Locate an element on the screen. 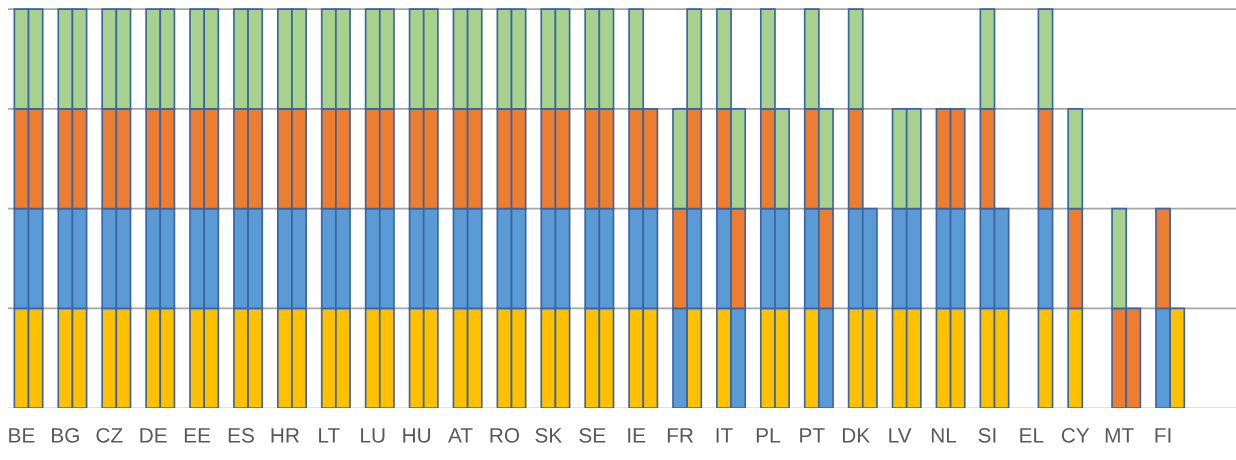 The height and width of the screenshot is (460, 1236). x-tick-label: PL is located at coordinates (768, 435).